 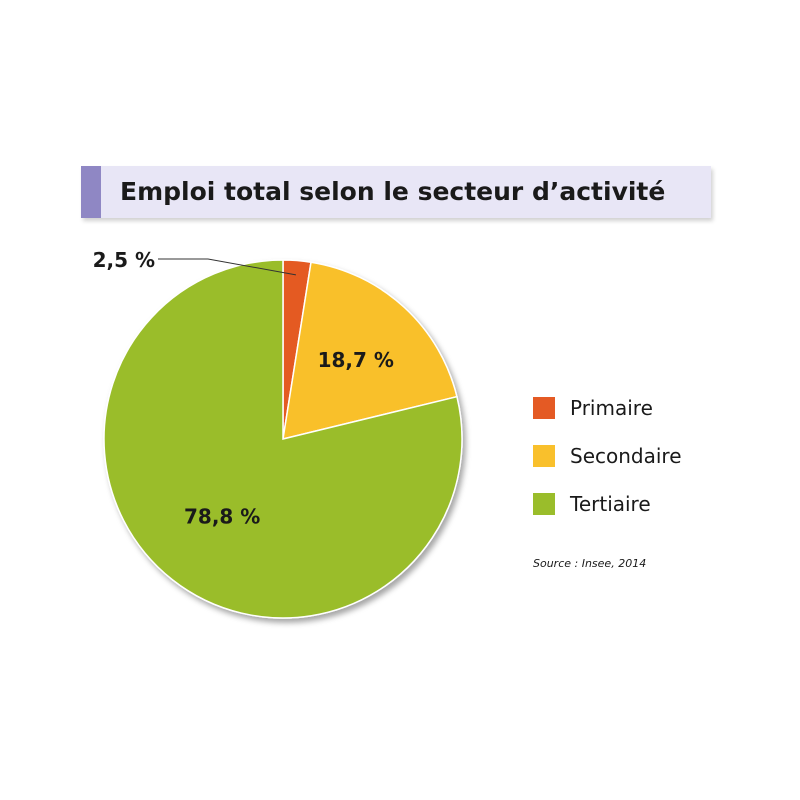 I want to click on title-accent-bar, so click(x=91, y=192).